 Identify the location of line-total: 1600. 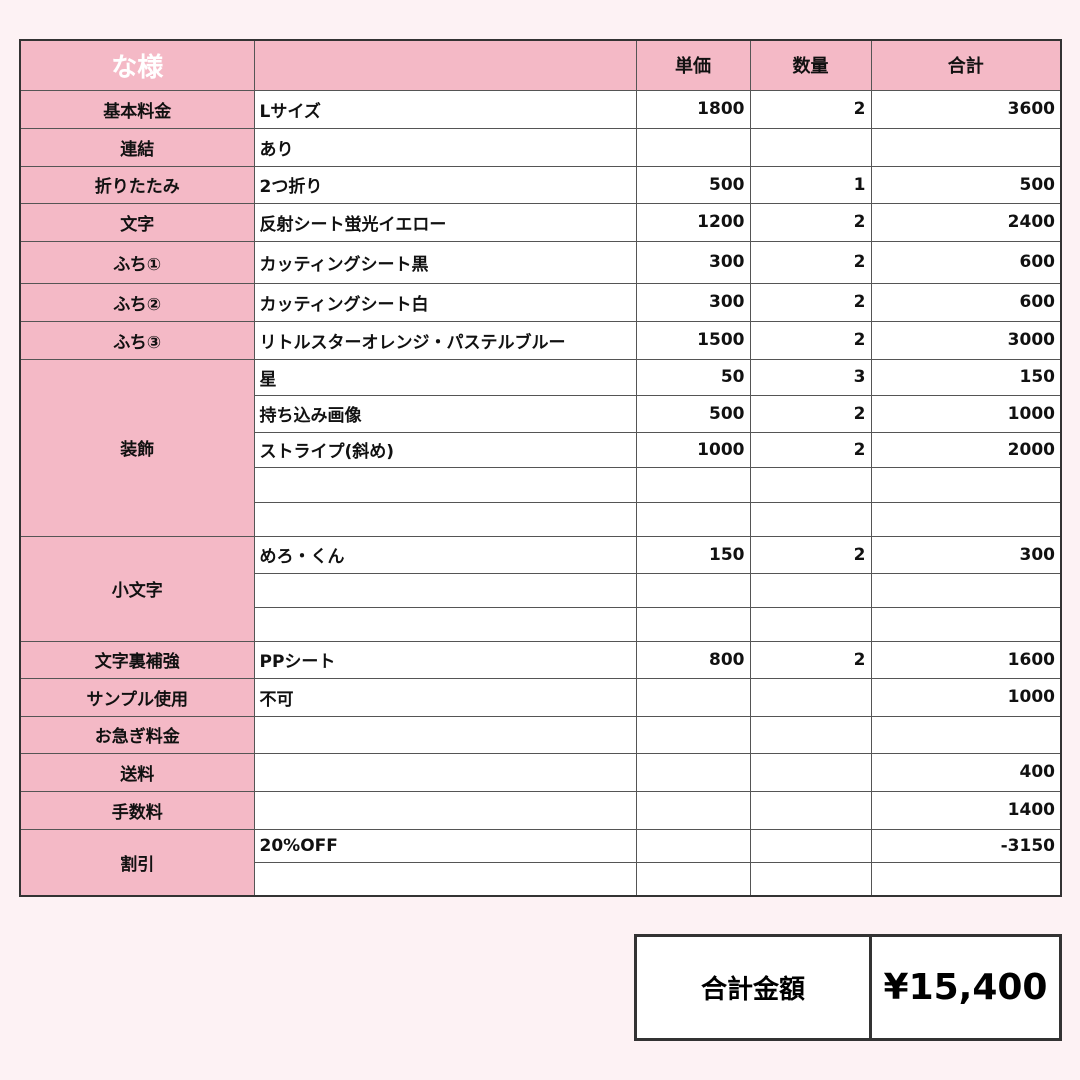
(966, 659).